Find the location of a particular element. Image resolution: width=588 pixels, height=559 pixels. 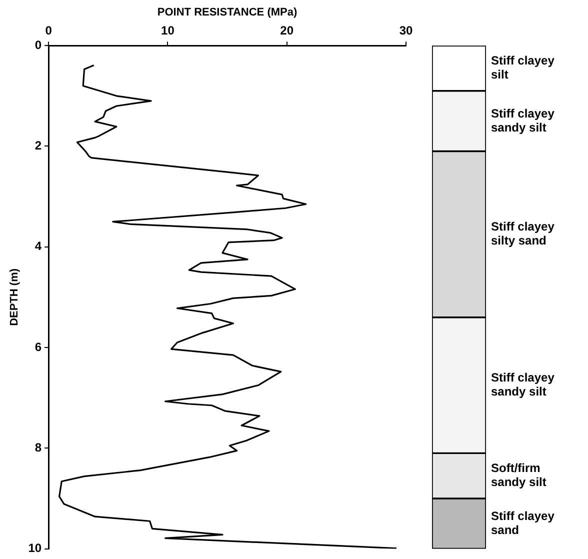

series-label: Stiff clayey sand is located at coordinates (523, 522).